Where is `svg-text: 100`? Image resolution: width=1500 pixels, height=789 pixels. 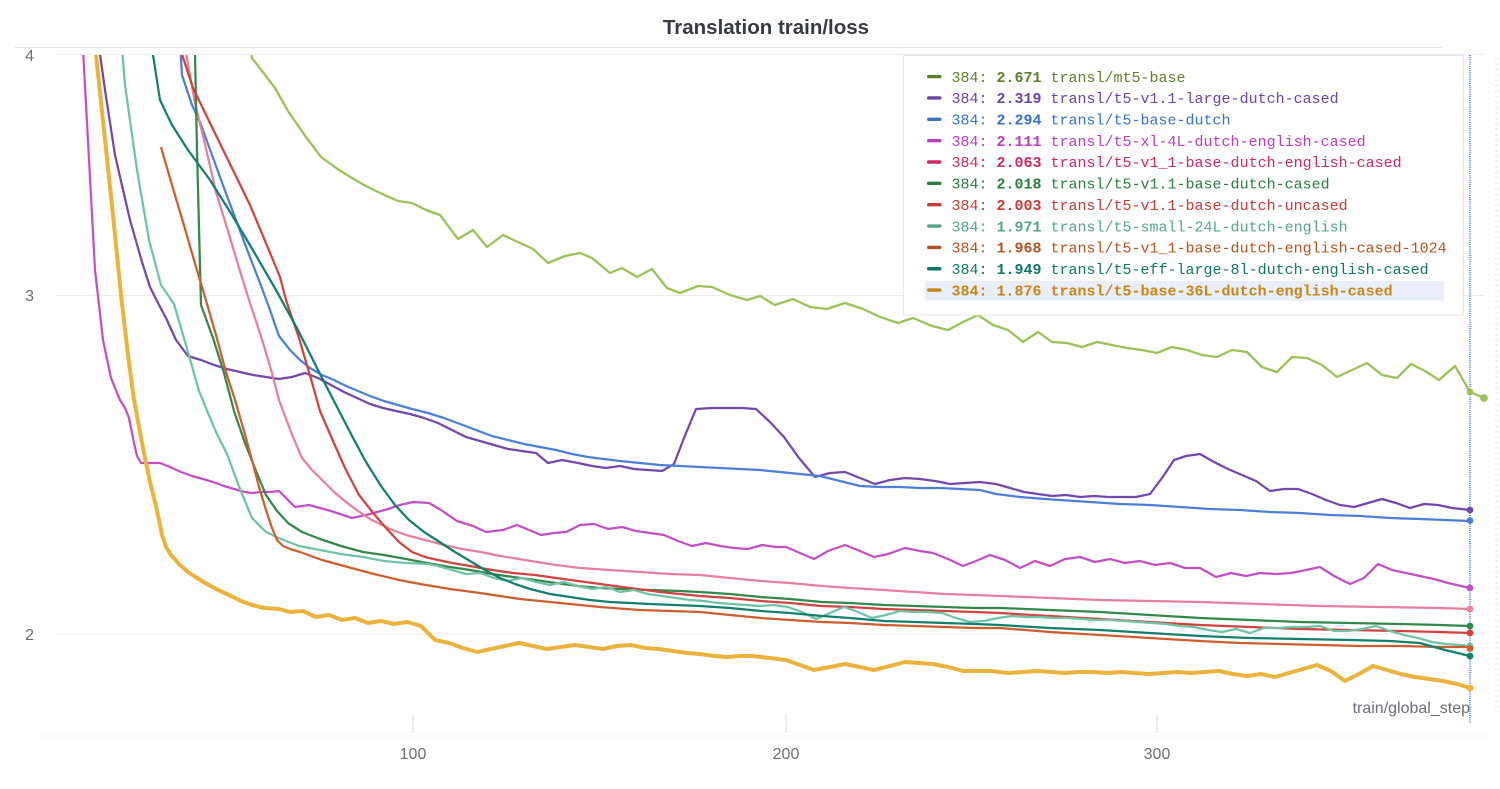
svg-text: 100 is located at coordinates (413, 754).